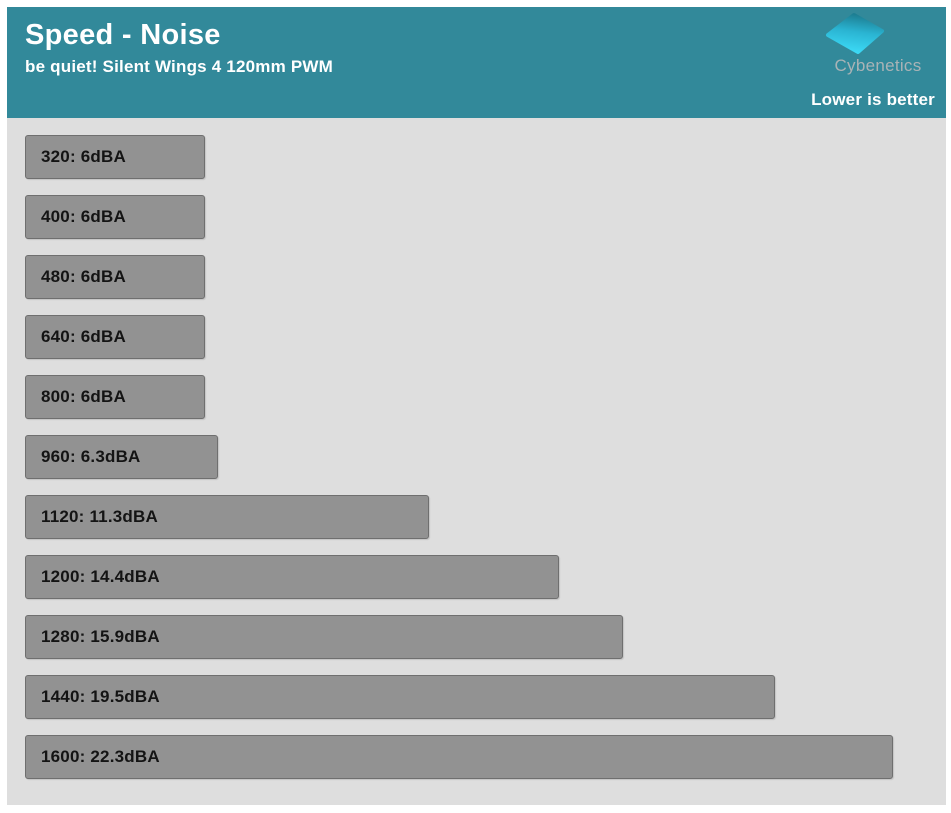 This screenshot has width=951, height=813. Describe the element at coordinates (100, 696) in the screenshot. I see `bar-label: 1440: 19.5dBA` at that location.